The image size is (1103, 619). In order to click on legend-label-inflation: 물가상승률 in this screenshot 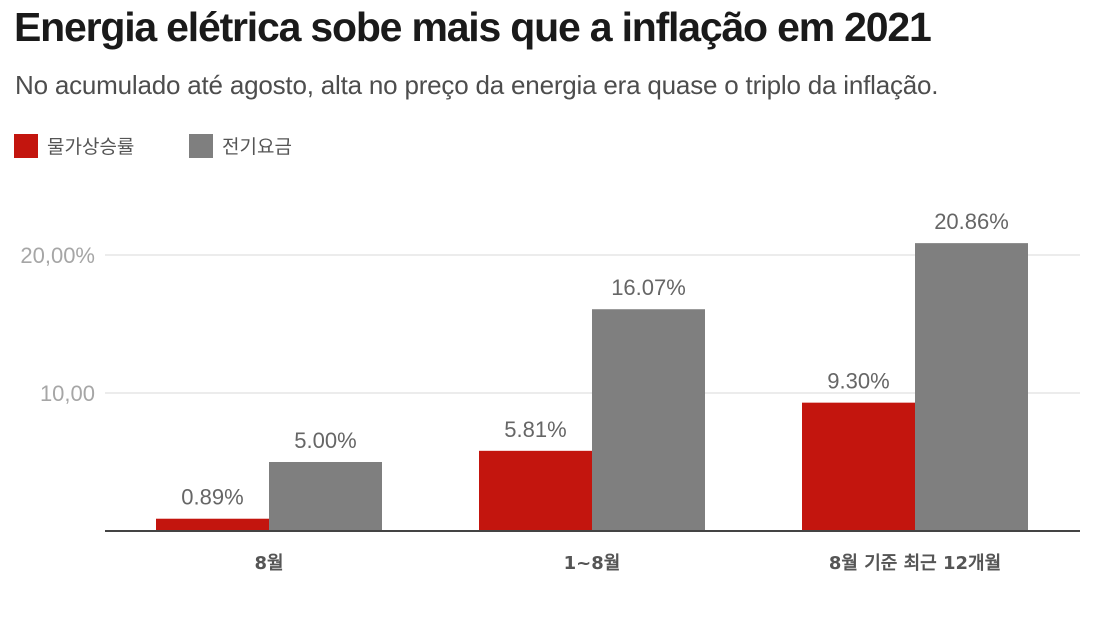, I will do `click(91, 147)`.